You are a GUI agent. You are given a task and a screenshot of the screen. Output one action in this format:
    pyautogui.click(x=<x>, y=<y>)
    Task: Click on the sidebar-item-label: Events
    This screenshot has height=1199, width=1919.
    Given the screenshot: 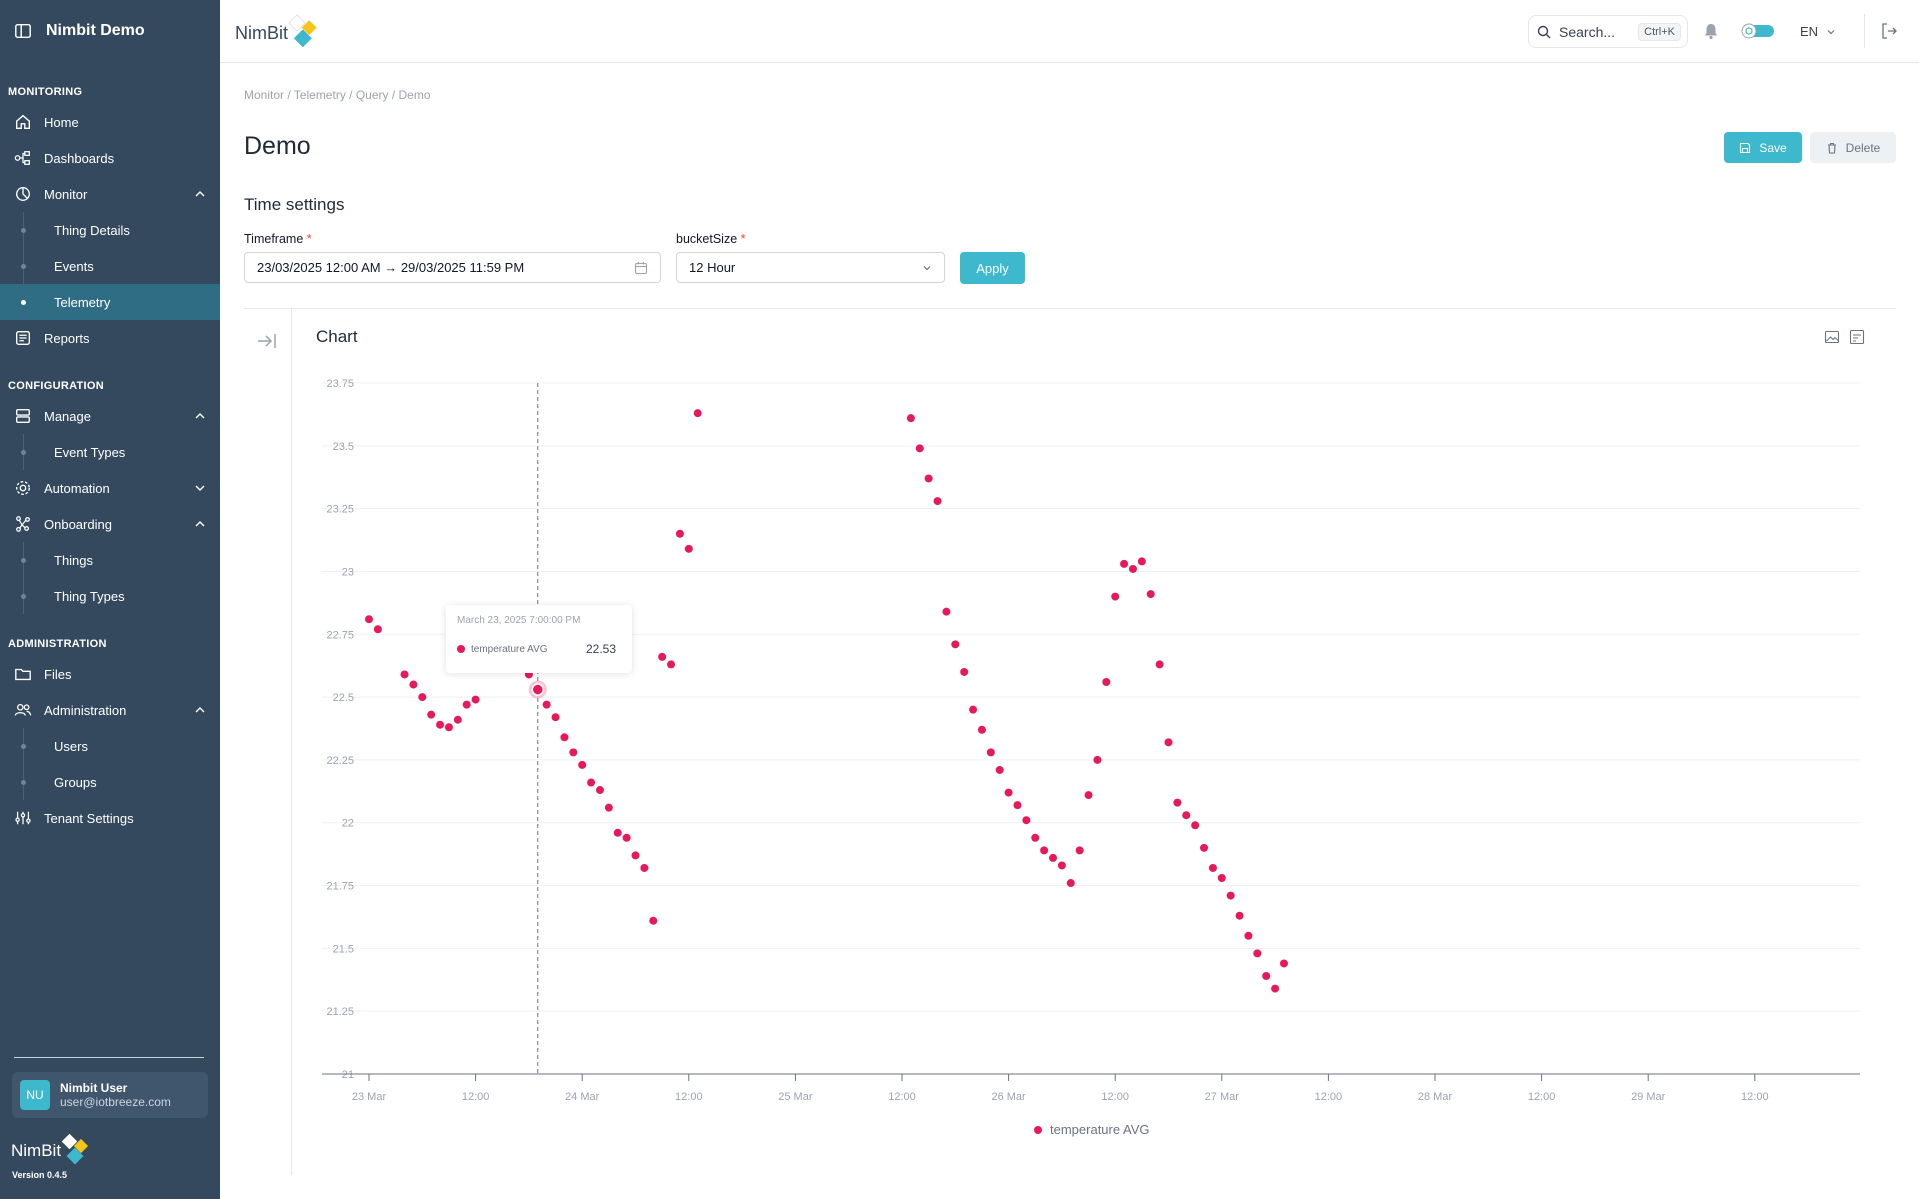 What is the action you would take?
    pyautogui.click(x=74, y=266)
    